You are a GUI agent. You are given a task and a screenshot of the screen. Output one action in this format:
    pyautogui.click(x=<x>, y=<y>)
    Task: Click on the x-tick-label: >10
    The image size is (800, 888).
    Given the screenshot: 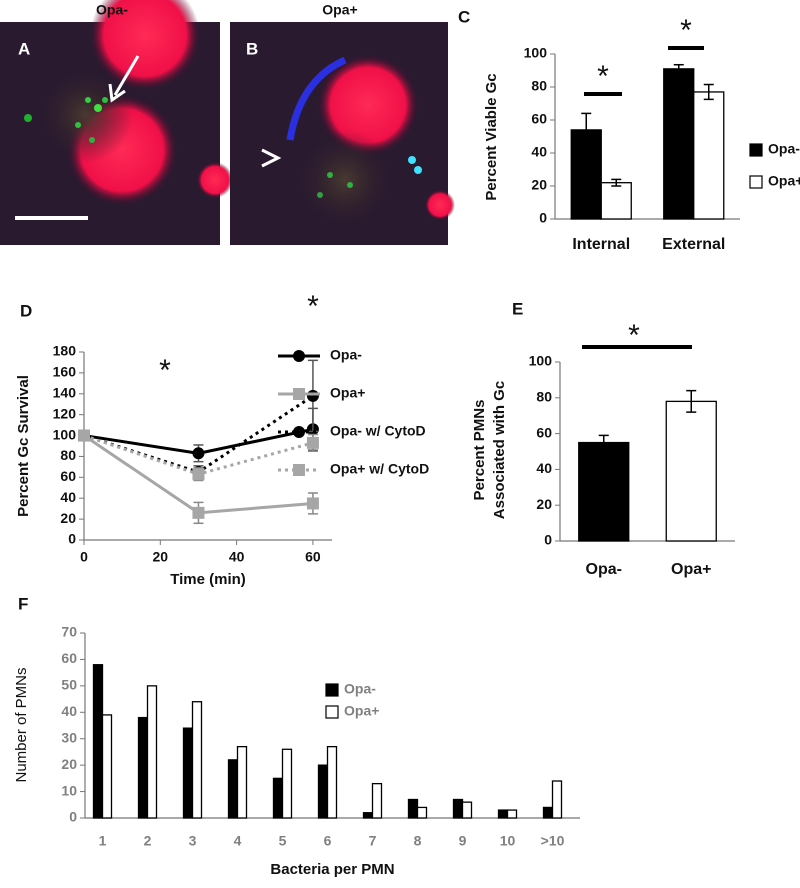 What is the action you would take?
    pyautogui.click(x=553, y=841)
    